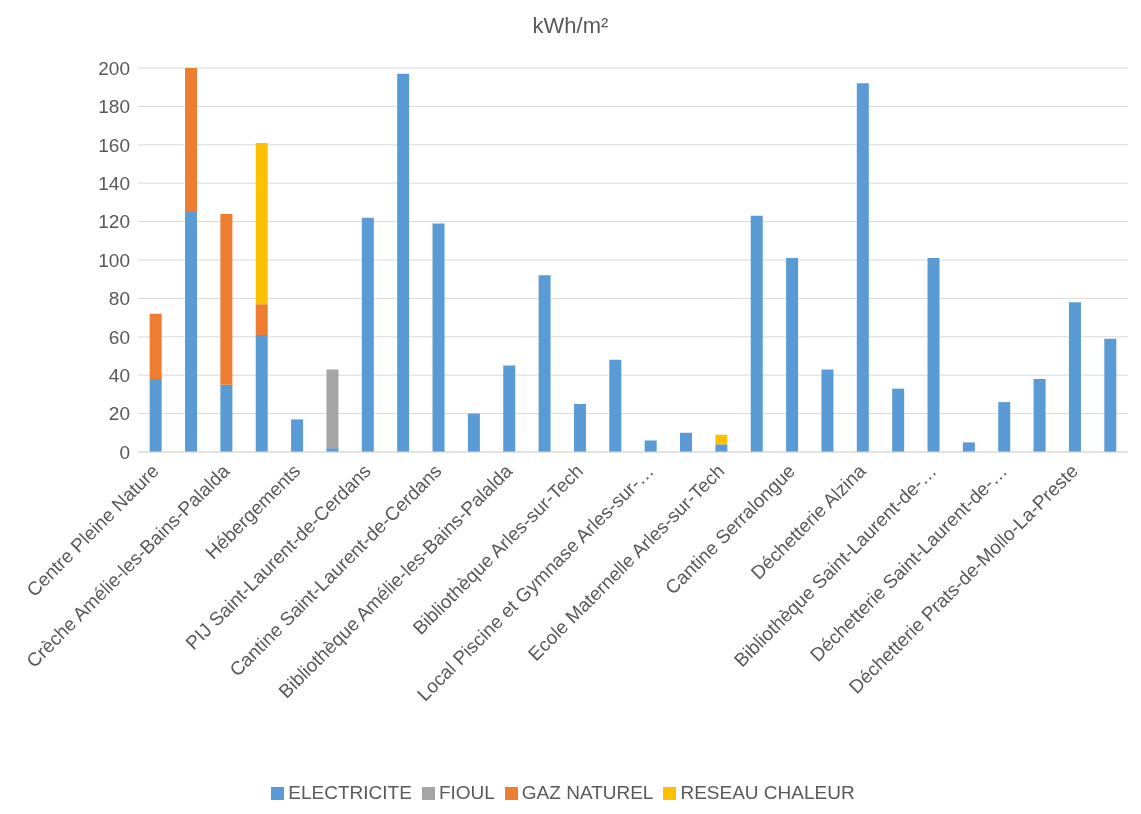  What do you see at coordinates (114, 260) in the screenshot?
I see `y-tick-label: 100` at bounding box center [114, 260].